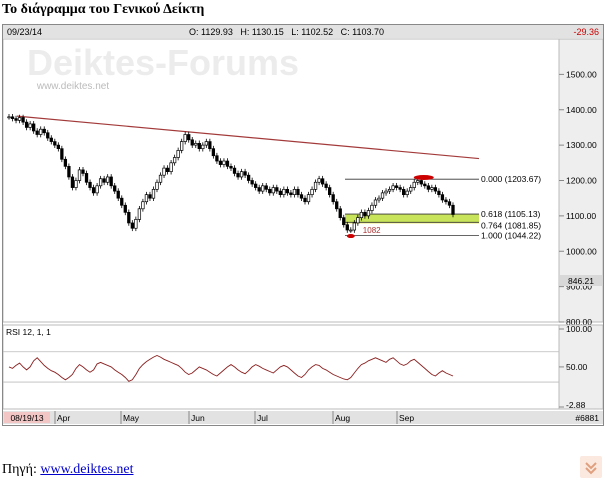 This screenshot has width=605, height=484. I want to click on source-label: Πηγή:, so click(19, 469).